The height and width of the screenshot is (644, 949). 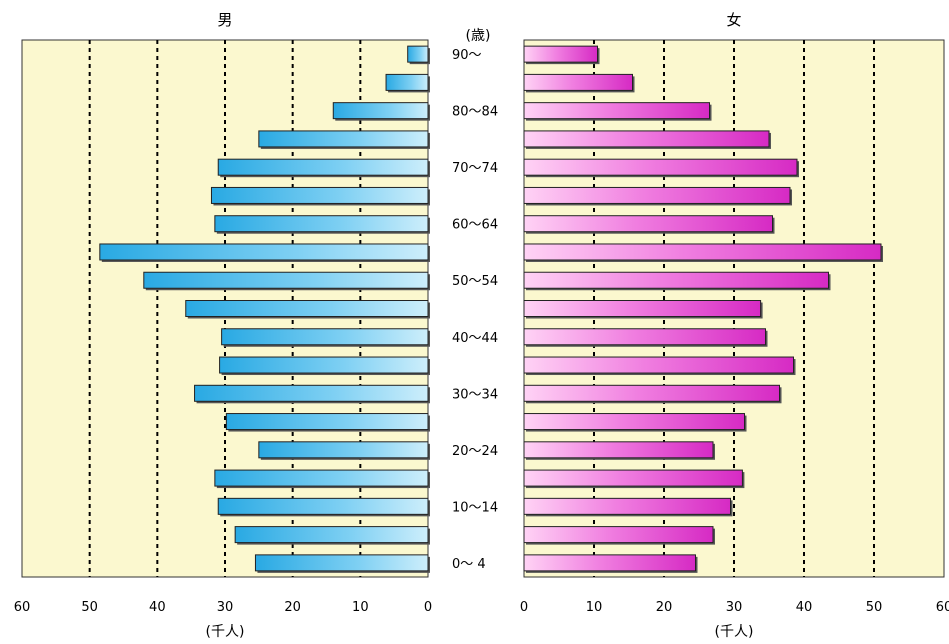 I want to click on female-bar-5〜9, so click(x=618, y=535).